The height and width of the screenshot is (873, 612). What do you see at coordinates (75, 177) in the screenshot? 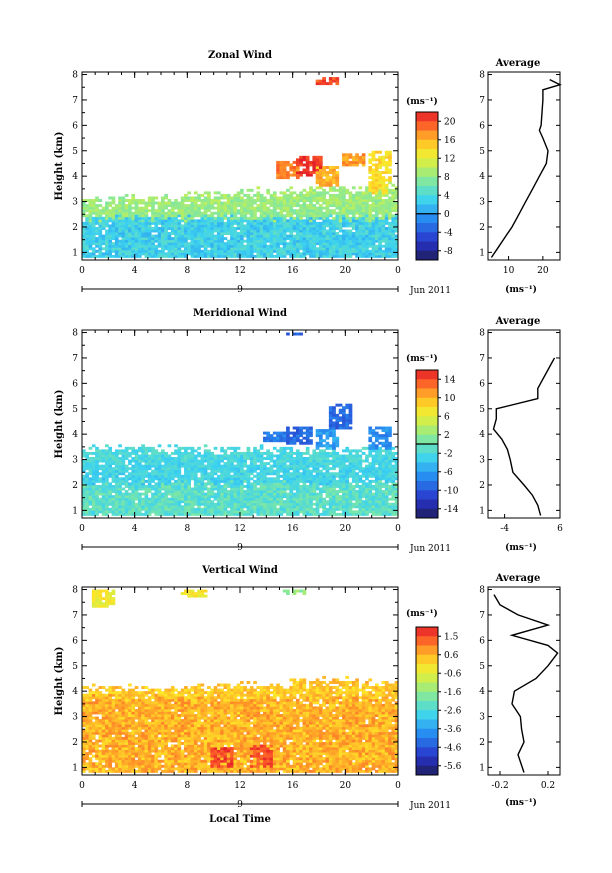
I see `y-tick-label: 4` at bounding box center [75, 177].